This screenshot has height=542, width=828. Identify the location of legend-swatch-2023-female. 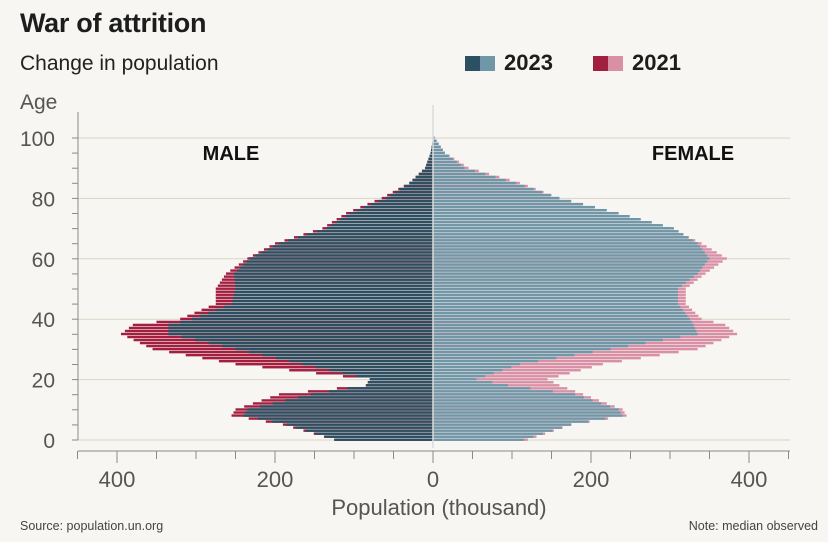
(487, 63).